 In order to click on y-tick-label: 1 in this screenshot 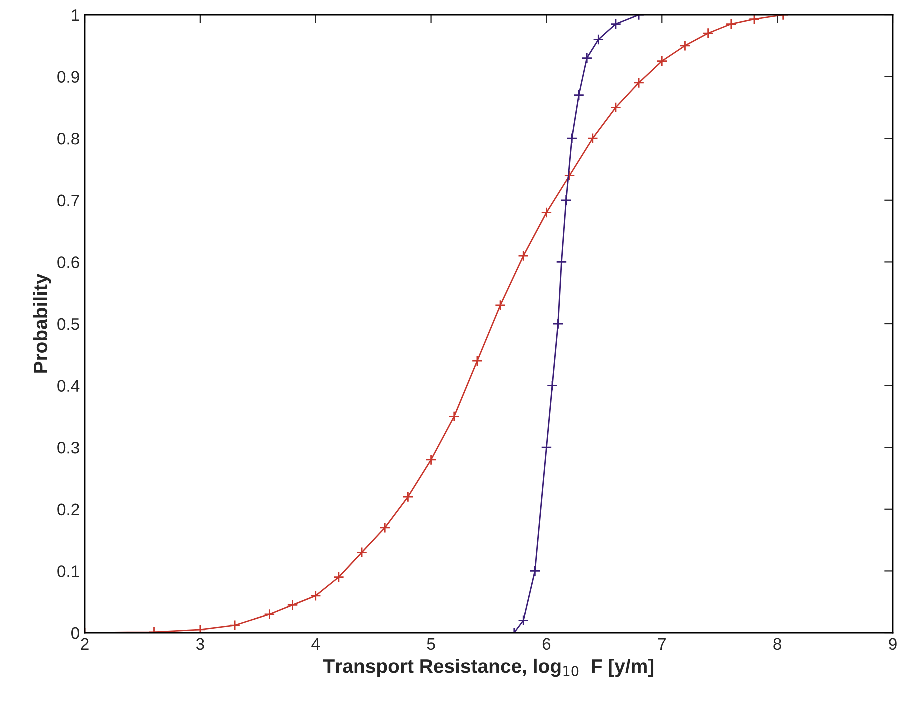, I will do `click(76, 16)`.